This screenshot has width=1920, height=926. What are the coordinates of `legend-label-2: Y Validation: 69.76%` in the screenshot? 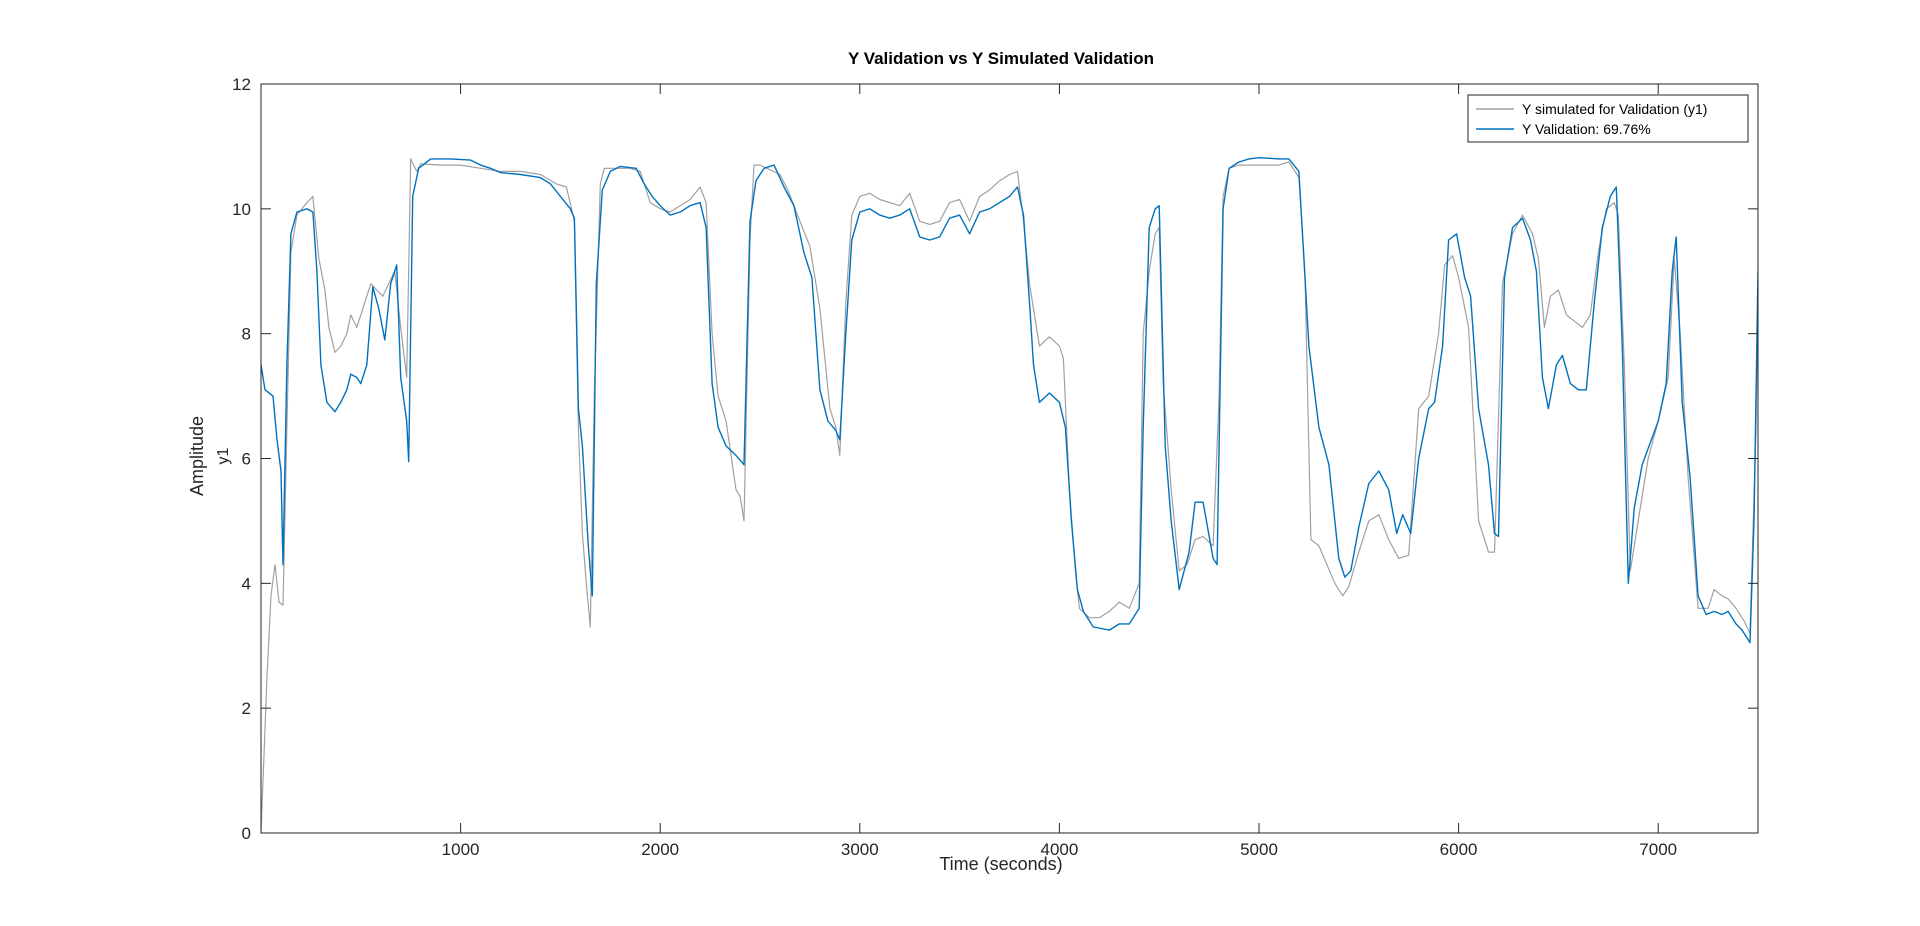 It's located at (1586, 129).